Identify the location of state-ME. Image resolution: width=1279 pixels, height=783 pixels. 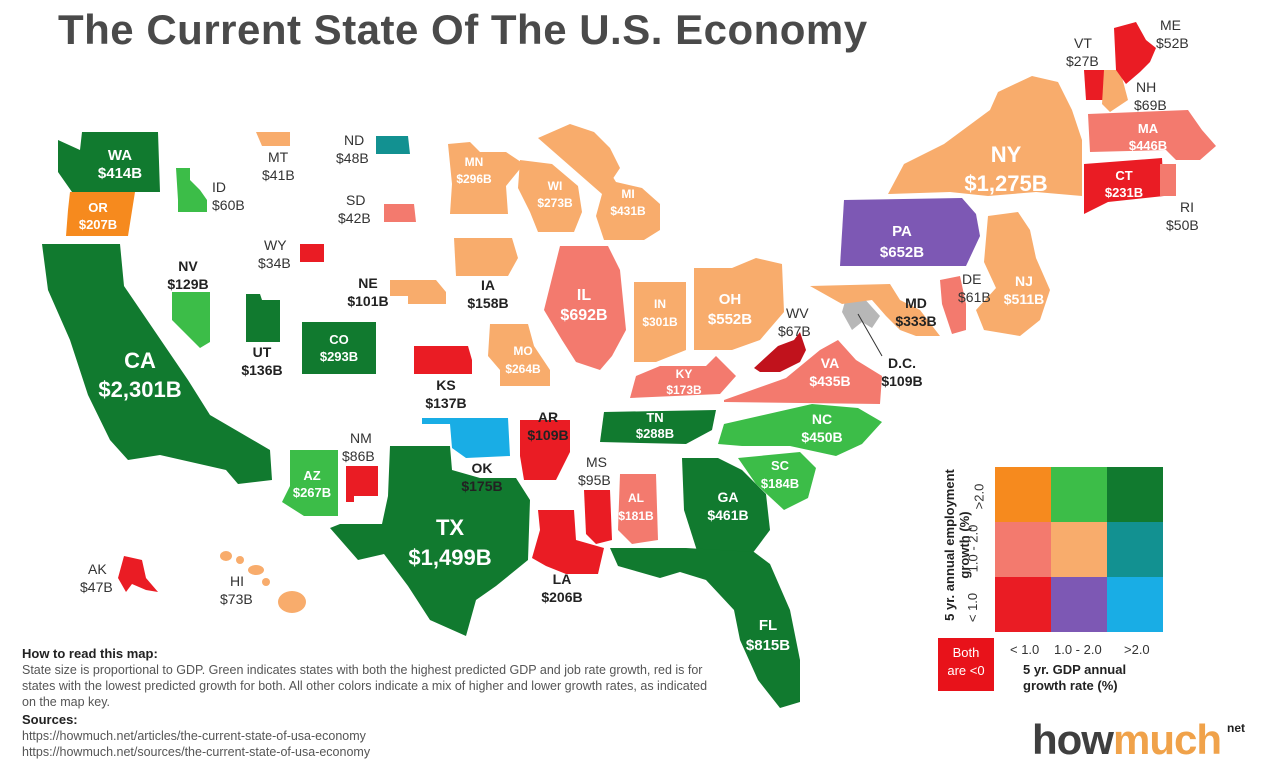
(1135, 53).